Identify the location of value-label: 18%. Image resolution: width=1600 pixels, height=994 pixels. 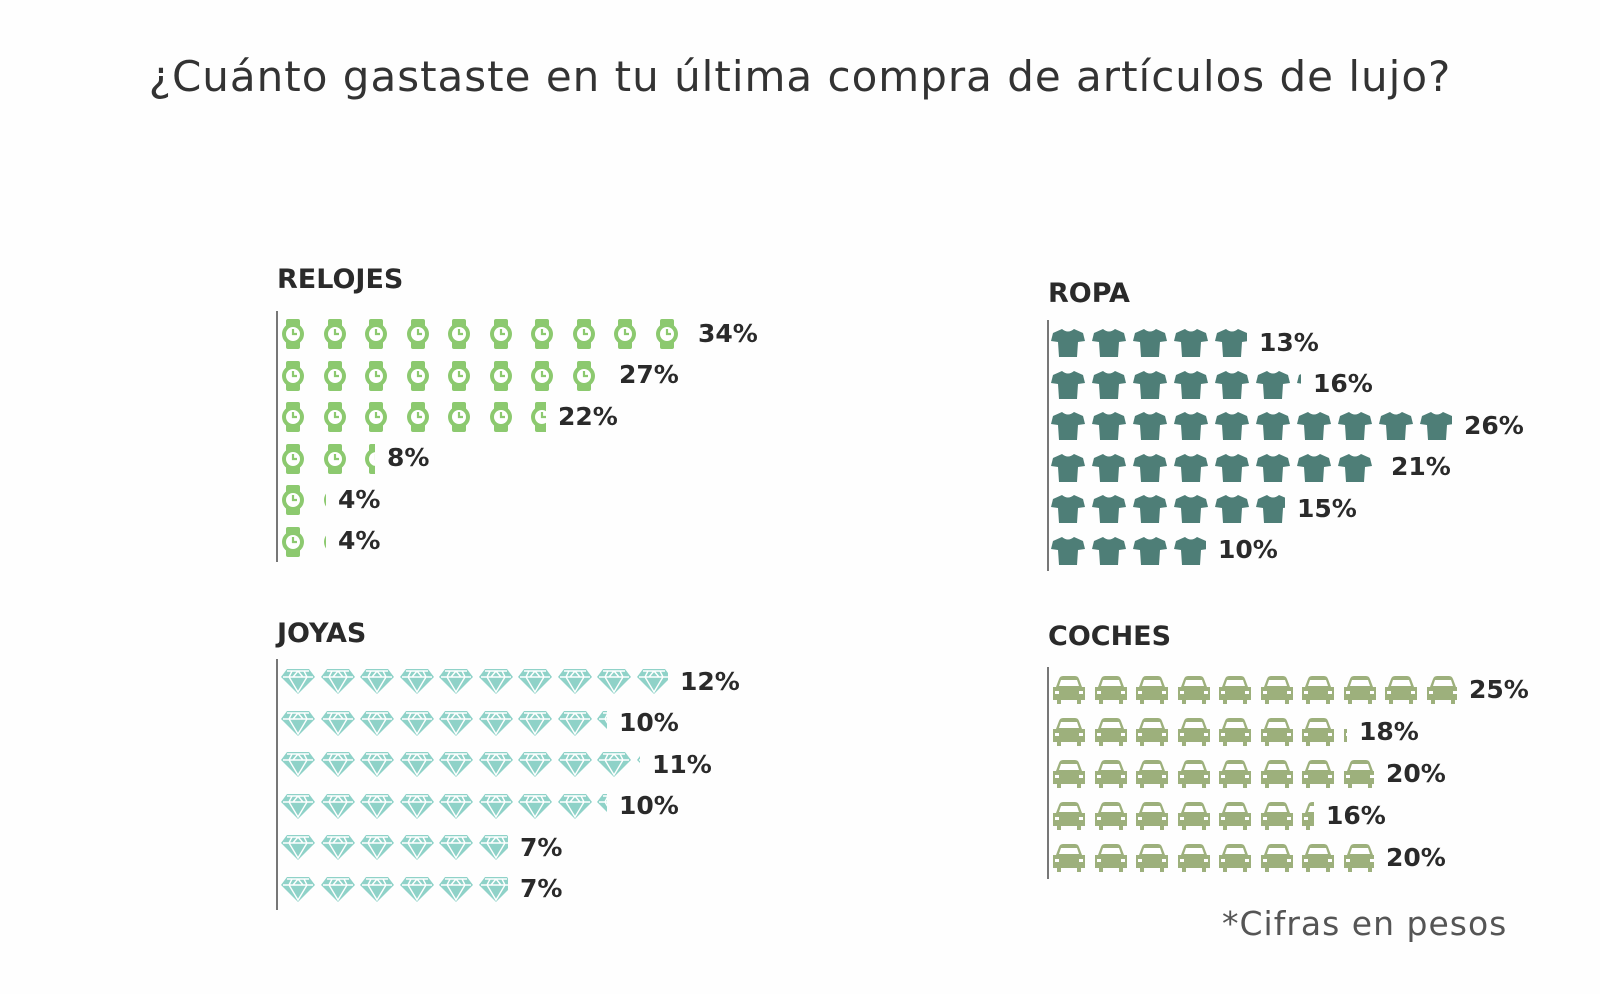
(1389, 731).